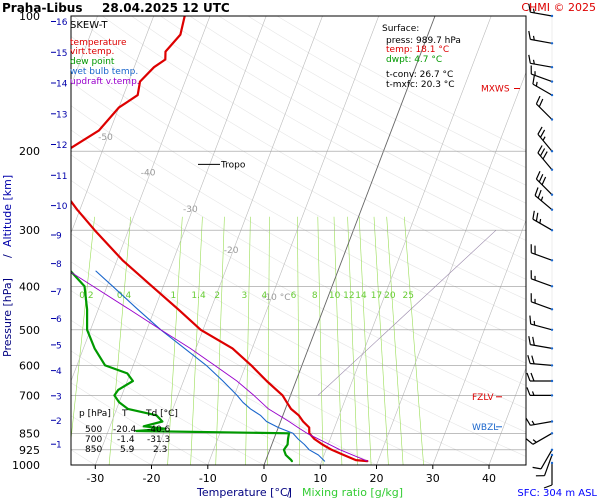 Image resolution: width=600 pixels, height=500 pixels. I want to click on mixing-ratio-label: 12, so click(348, 296).